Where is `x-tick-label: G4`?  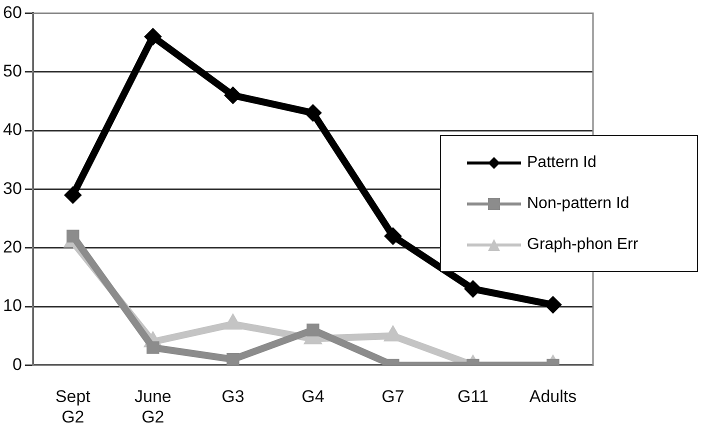
x-tick-label: G4 is located at coordinates (313, 396).